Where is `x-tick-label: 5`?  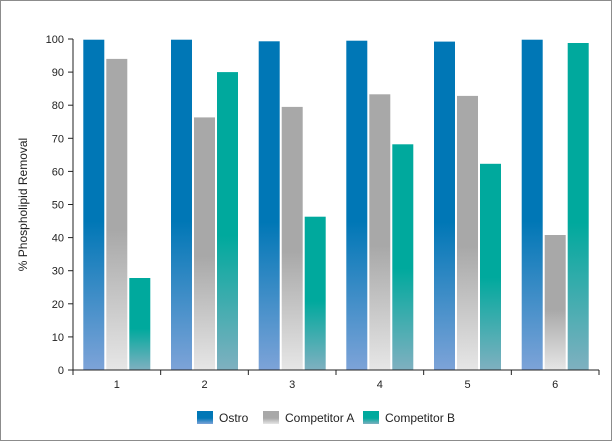 x-tick-label: 5 is located at coordinates (467, 385).